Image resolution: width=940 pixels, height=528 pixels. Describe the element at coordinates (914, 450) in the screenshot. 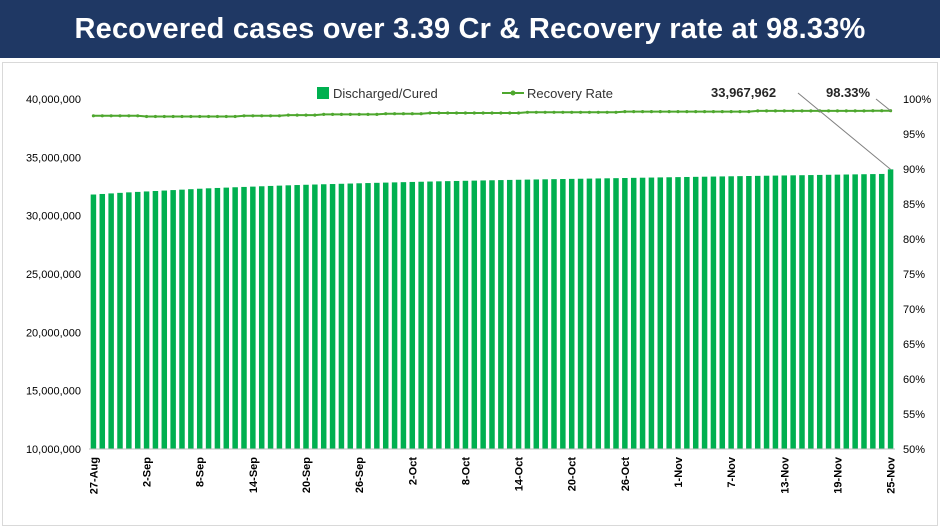

I see `y2-tick-label: 50%` at that location.